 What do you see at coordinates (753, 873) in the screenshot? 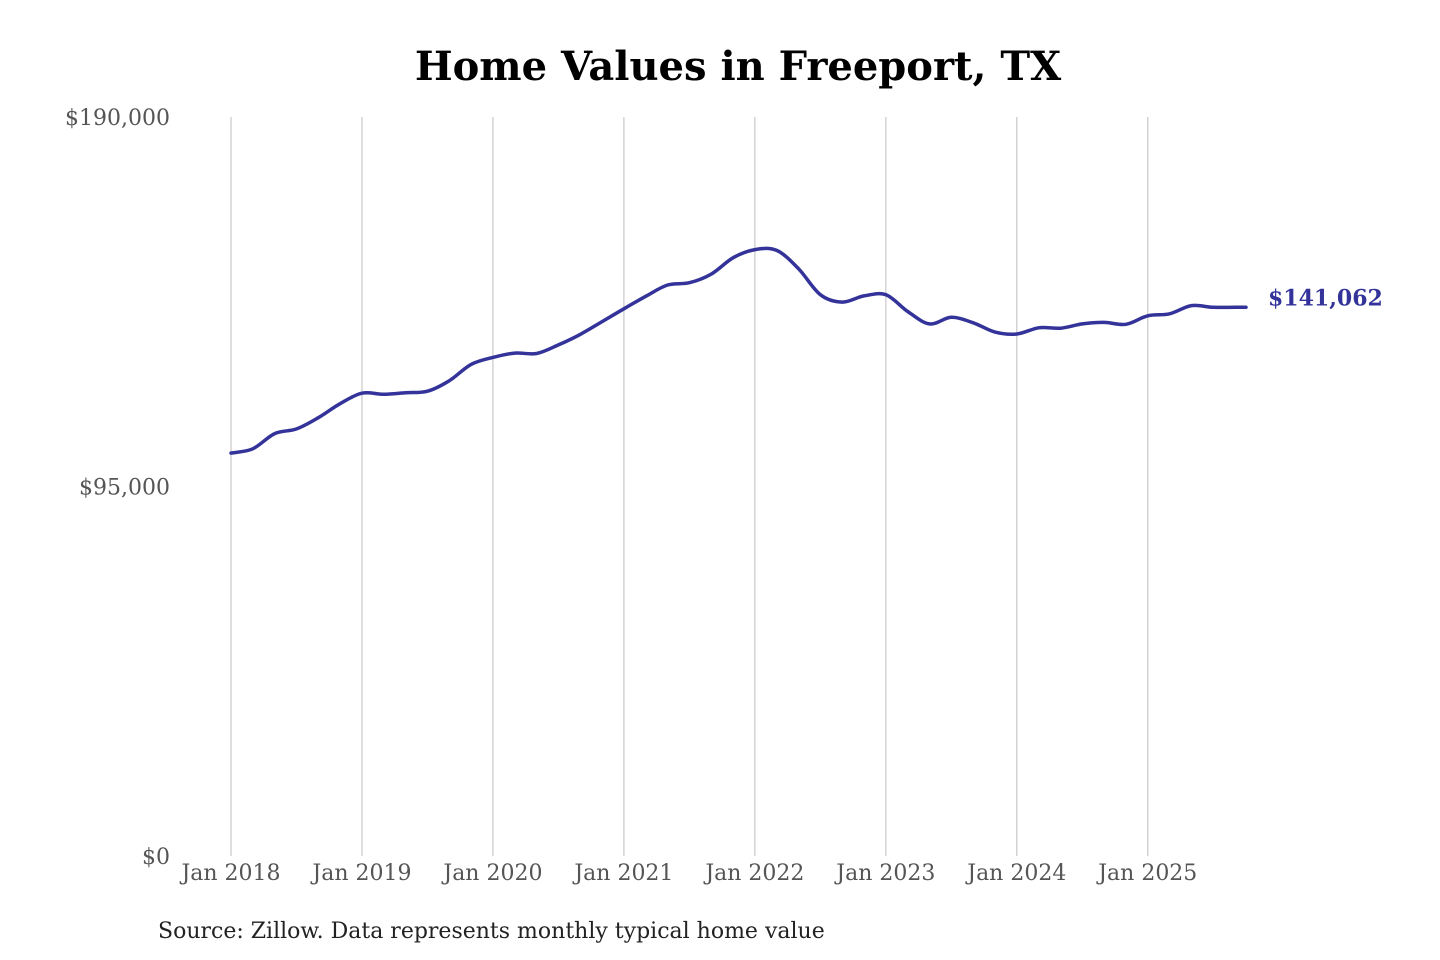
I see `x-tick-label: Jan 2022` at bounding box center [753, 873].